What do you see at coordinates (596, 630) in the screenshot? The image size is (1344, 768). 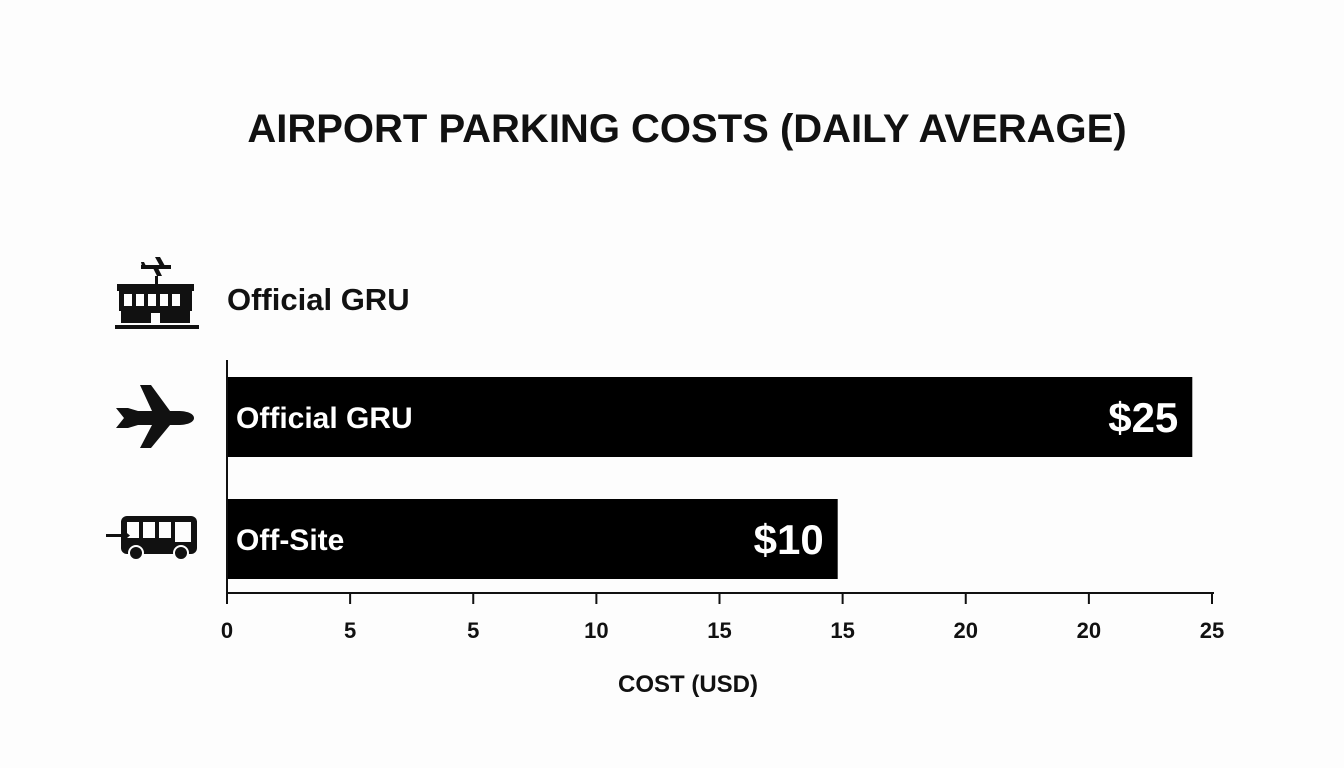 I see `x-tick-label-3: 10` at bounding box center [596, 630].